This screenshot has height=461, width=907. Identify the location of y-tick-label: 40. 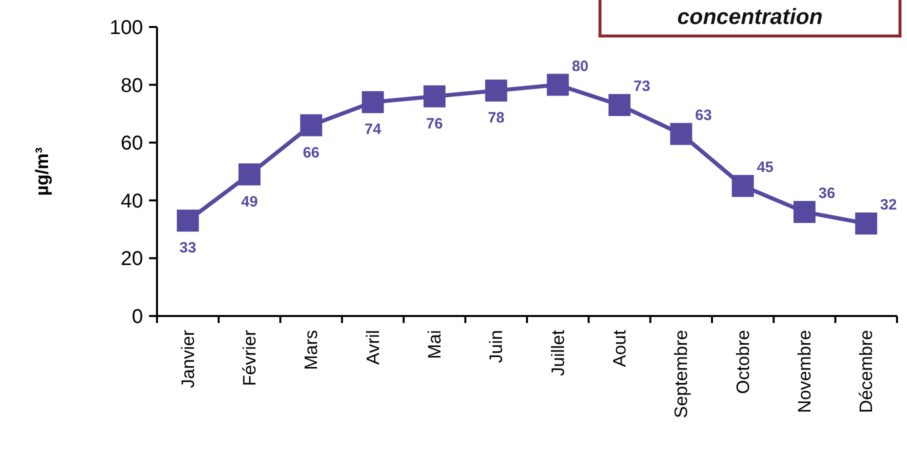
(131, 201).